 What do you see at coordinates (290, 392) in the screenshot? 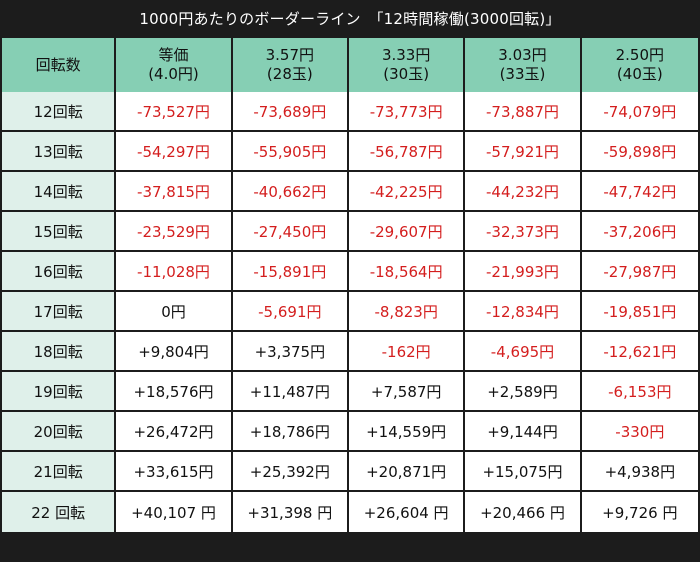
I see `balance-cell: +11,487円` at bounding box center [290, 392].